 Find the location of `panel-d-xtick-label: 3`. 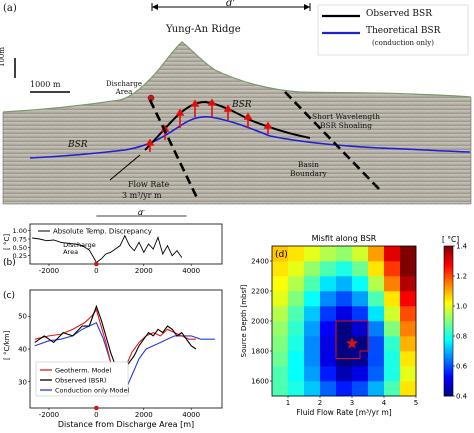

panel-d-xtick-label: 3 is located at coordinates (352, 403).